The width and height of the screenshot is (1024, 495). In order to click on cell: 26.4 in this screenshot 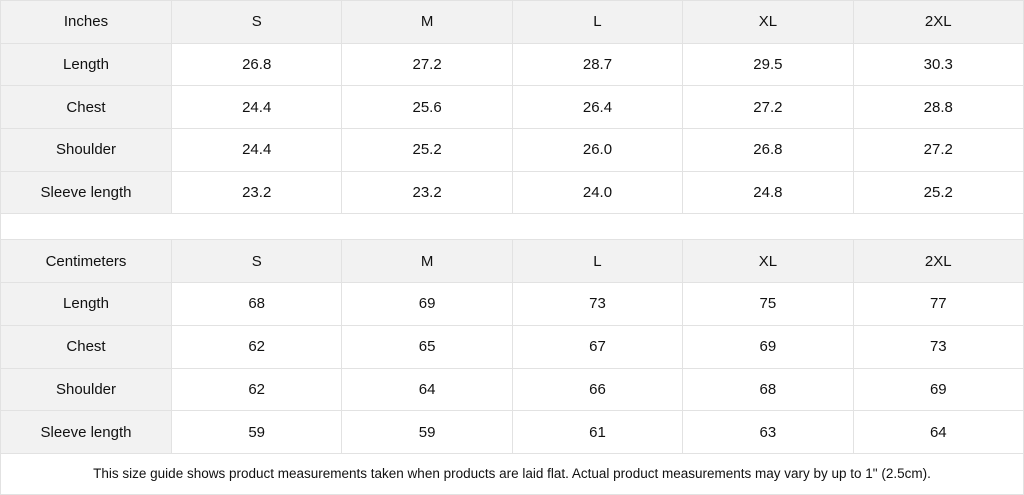, I will do `click(597, 107)`.